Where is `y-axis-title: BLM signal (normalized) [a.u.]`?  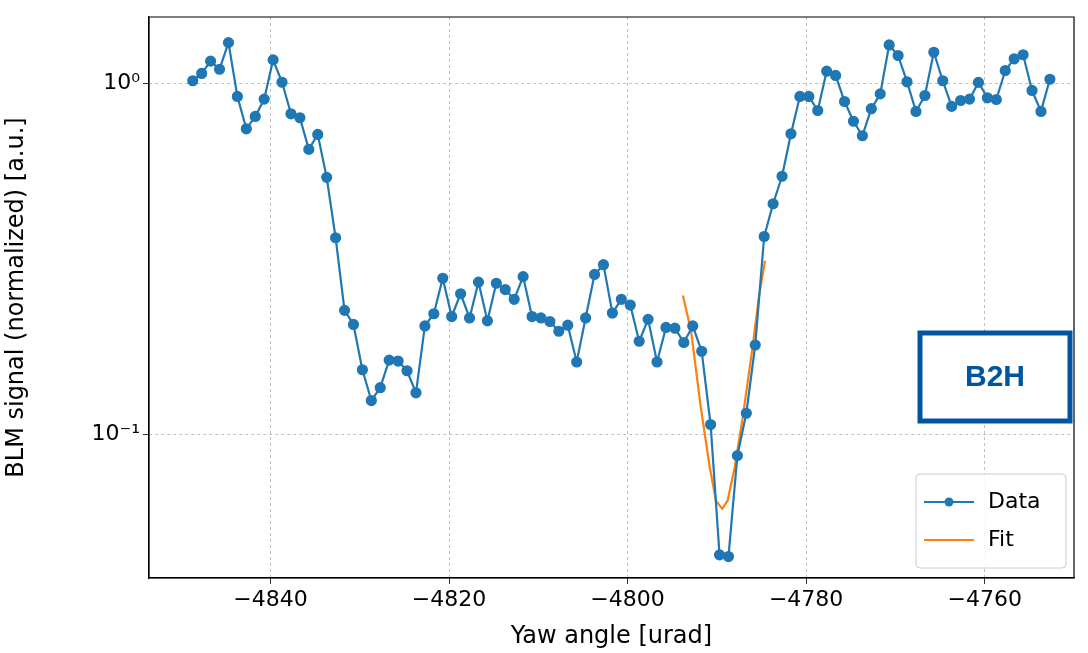 y-axis-title: BLM signal (normalized) [a.u.] is located at coordinates (14, 297).